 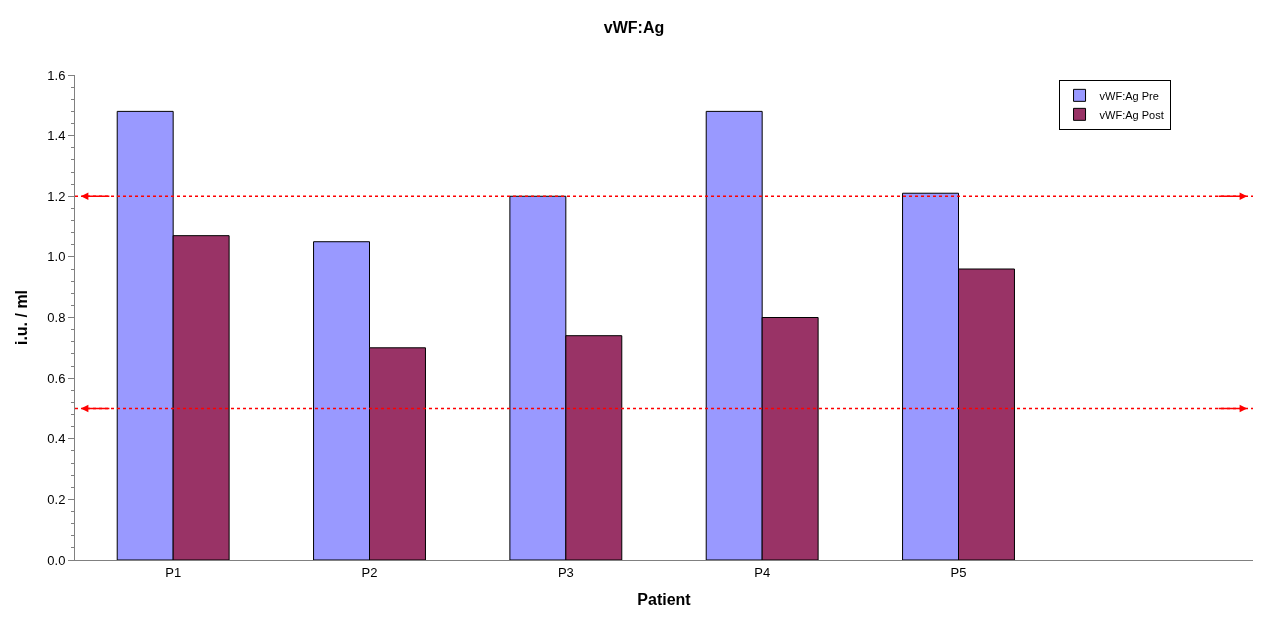 I want to click on y-tick-label: 0.4, so click(x=56, y=439).